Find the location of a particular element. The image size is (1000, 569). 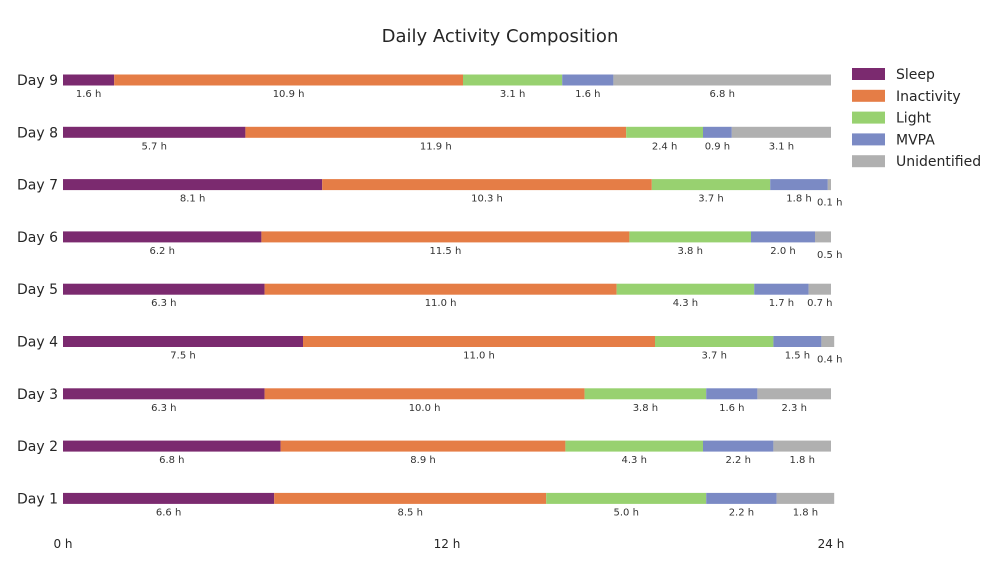

category-label-day-7: Day 7 is located at coordinates (37, 186).